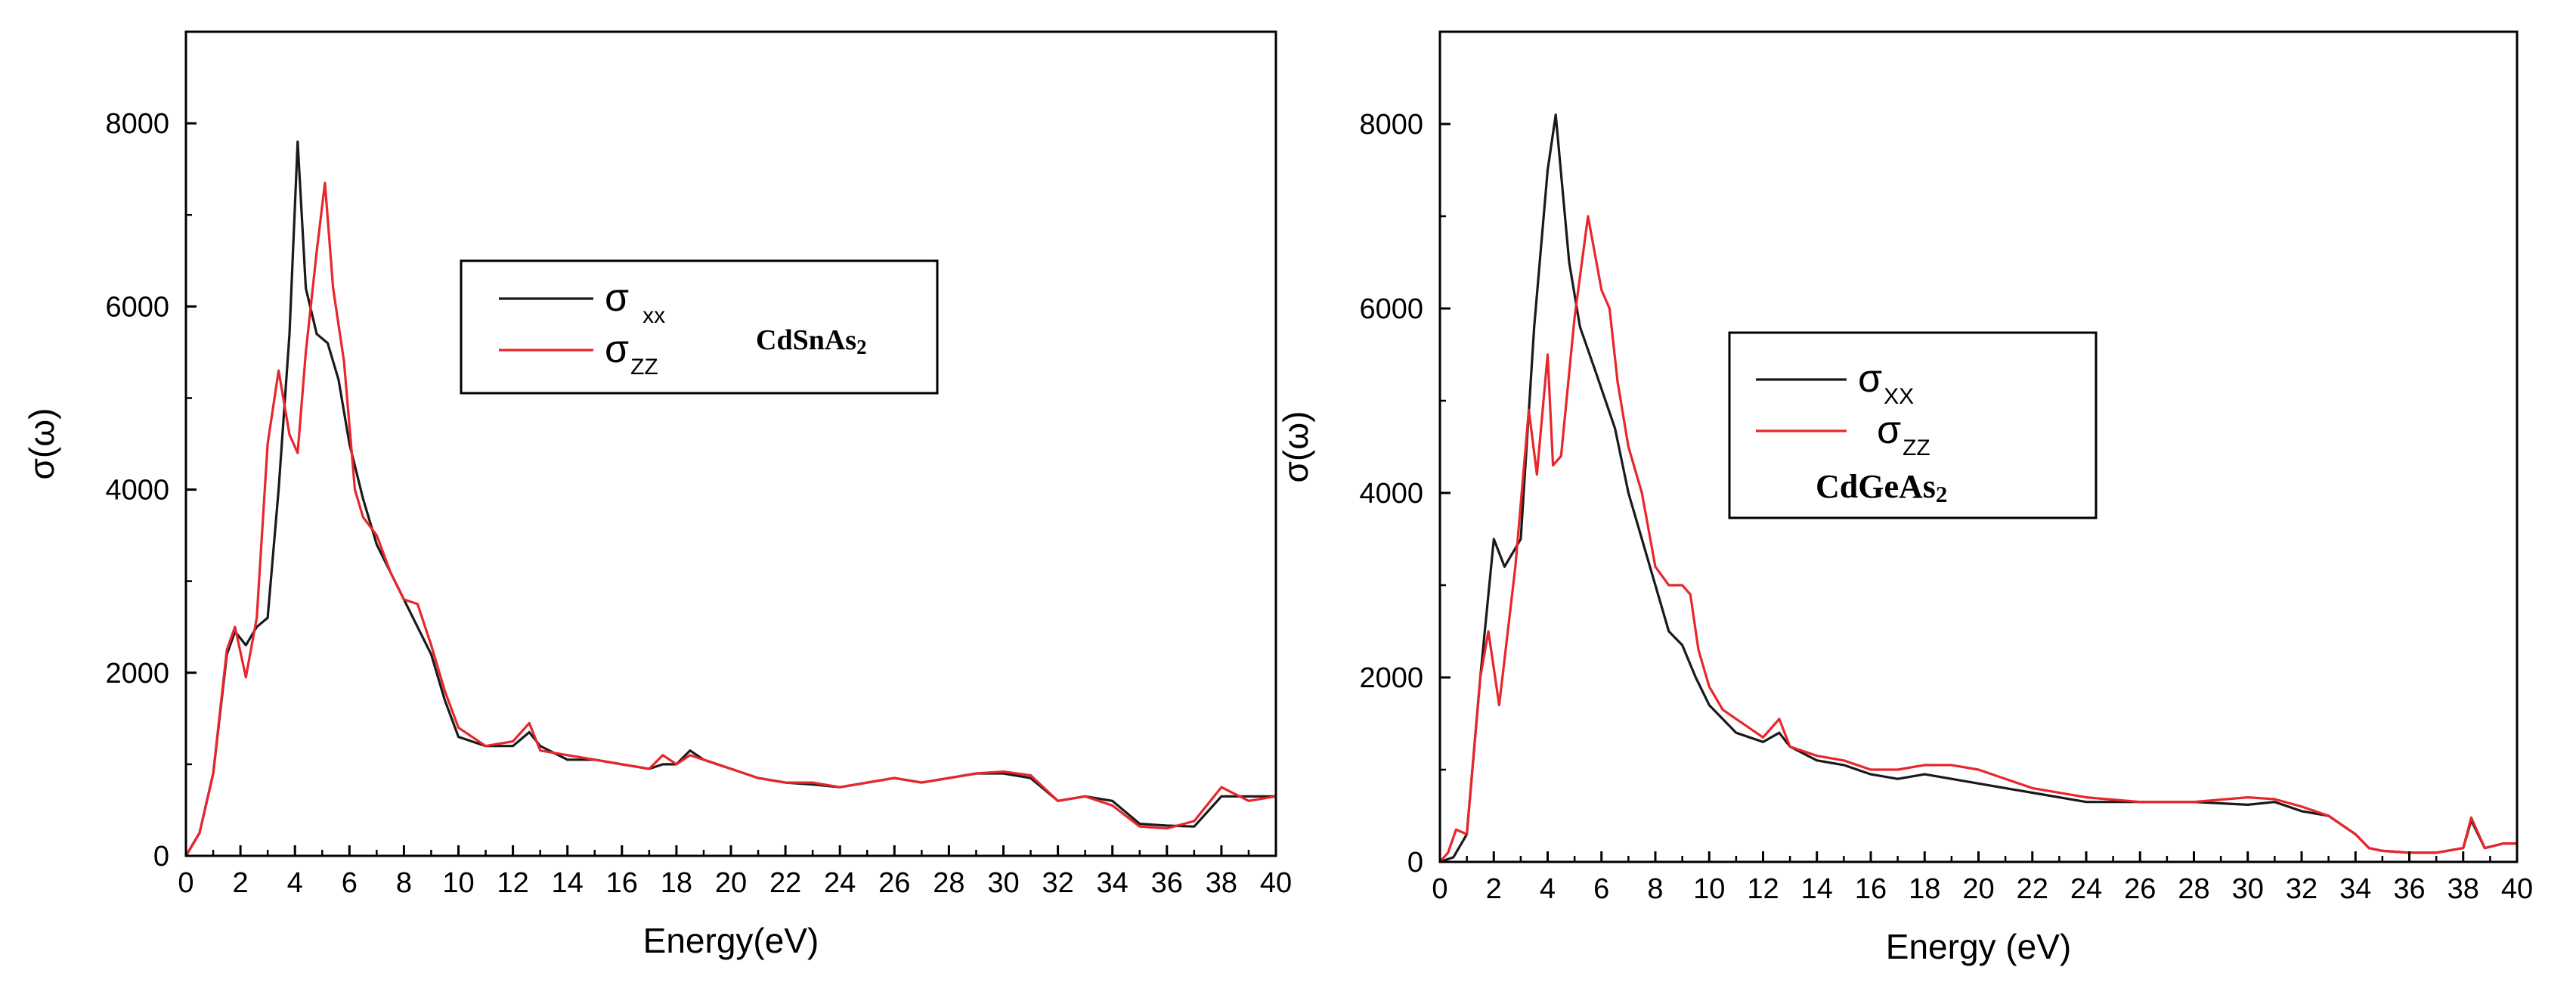 This screenshot has height=998, width=2576. What do you see at coordinates (731, 940) in the screenshot?
I see `x-axis-title: Energy(eV)` at bounding box center [731, 940].